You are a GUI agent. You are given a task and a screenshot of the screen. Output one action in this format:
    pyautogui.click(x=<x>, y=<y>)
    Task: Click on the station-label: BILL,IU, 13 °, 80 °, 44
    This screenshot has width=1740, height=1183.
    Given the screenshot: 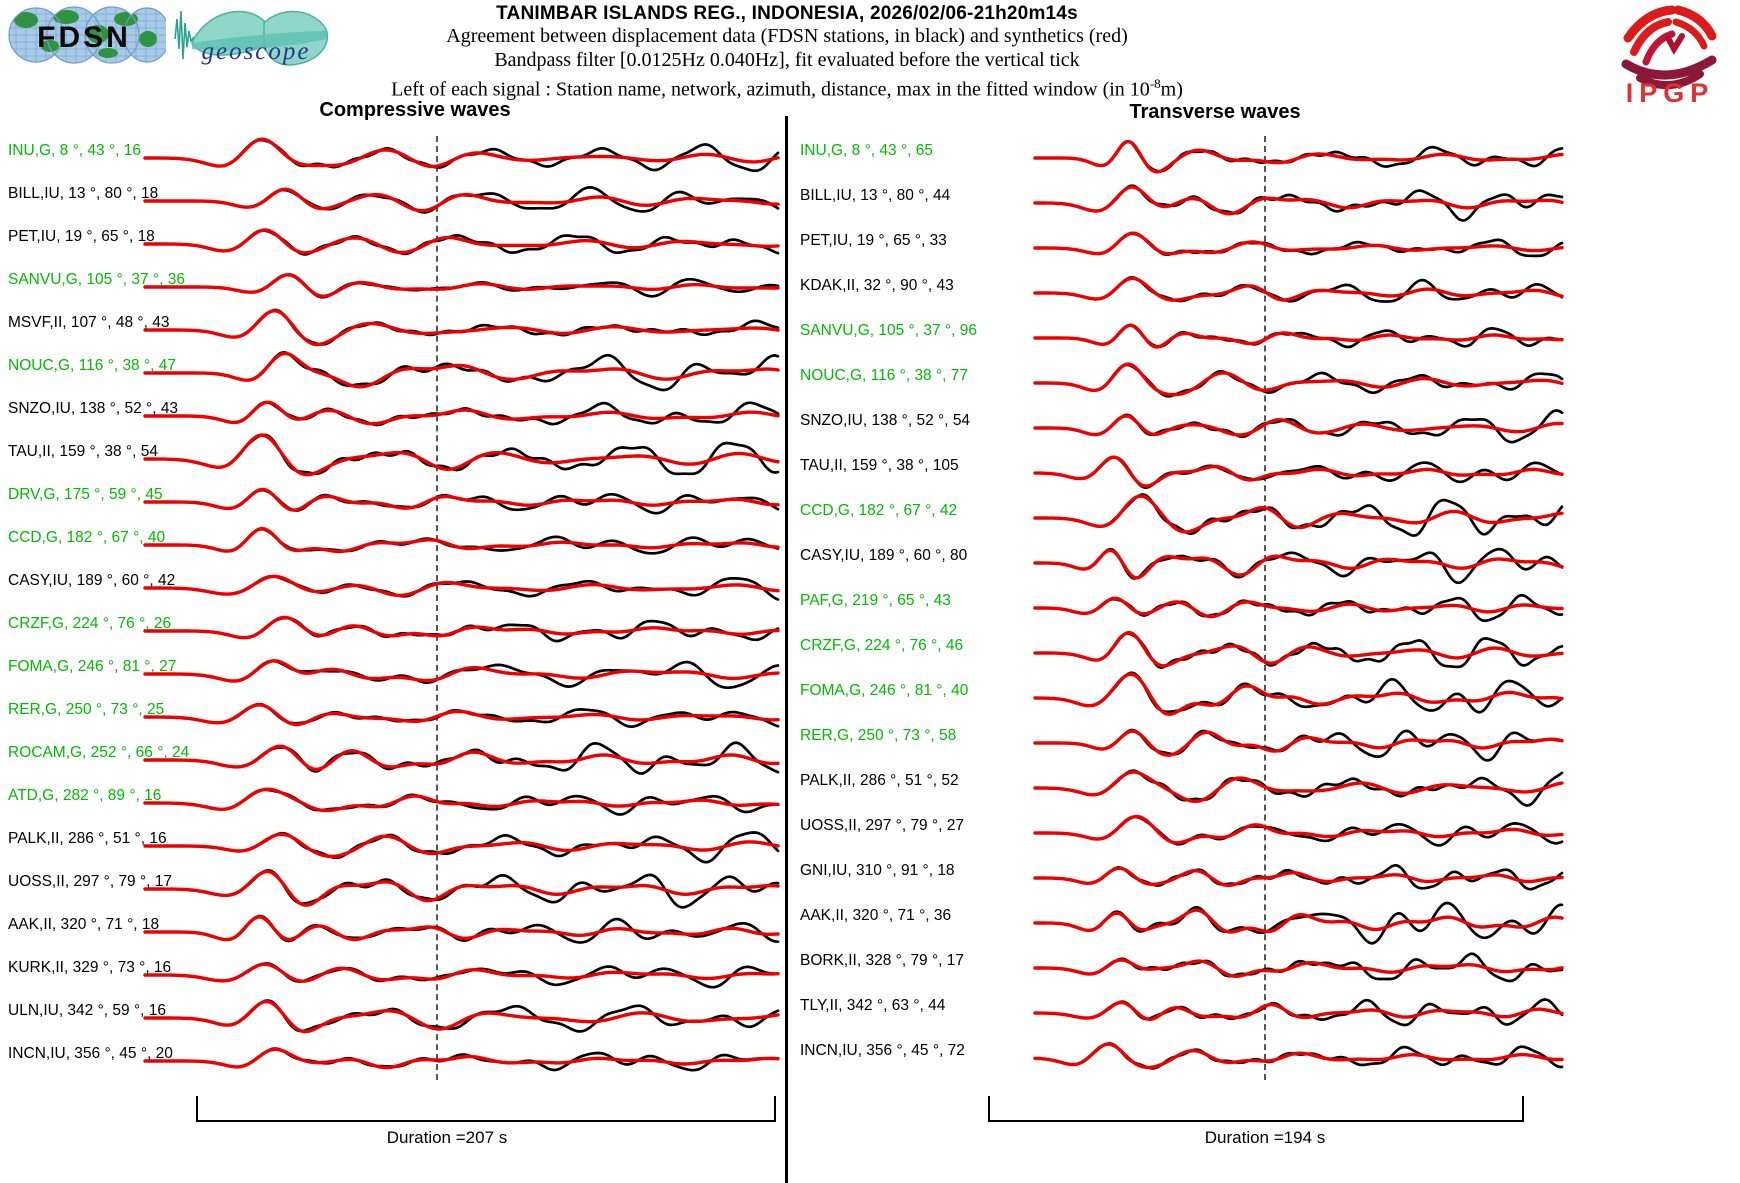 What is the action you would take?
    pyautogui.click(x=875, y=195)
    